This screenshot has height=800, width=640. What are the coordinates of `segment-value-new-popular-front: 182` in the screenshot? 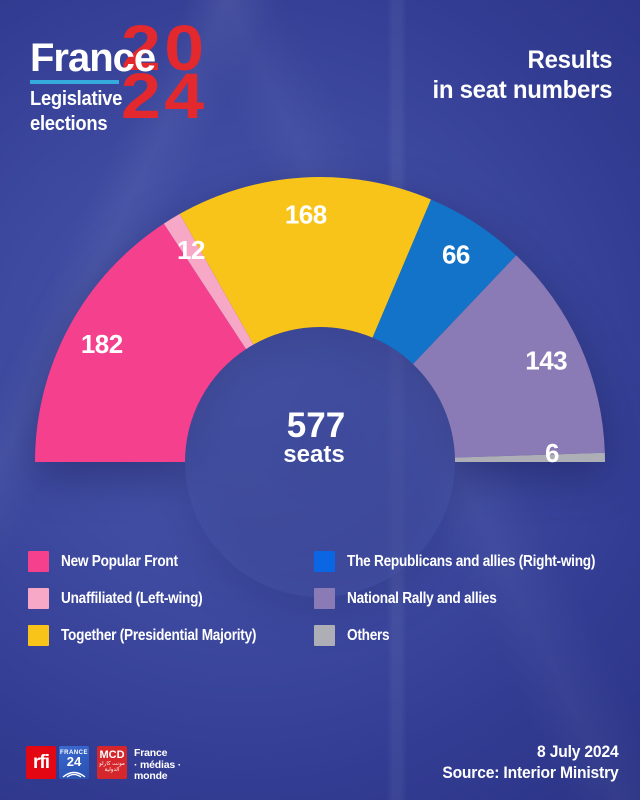 It's located at (102, 344).